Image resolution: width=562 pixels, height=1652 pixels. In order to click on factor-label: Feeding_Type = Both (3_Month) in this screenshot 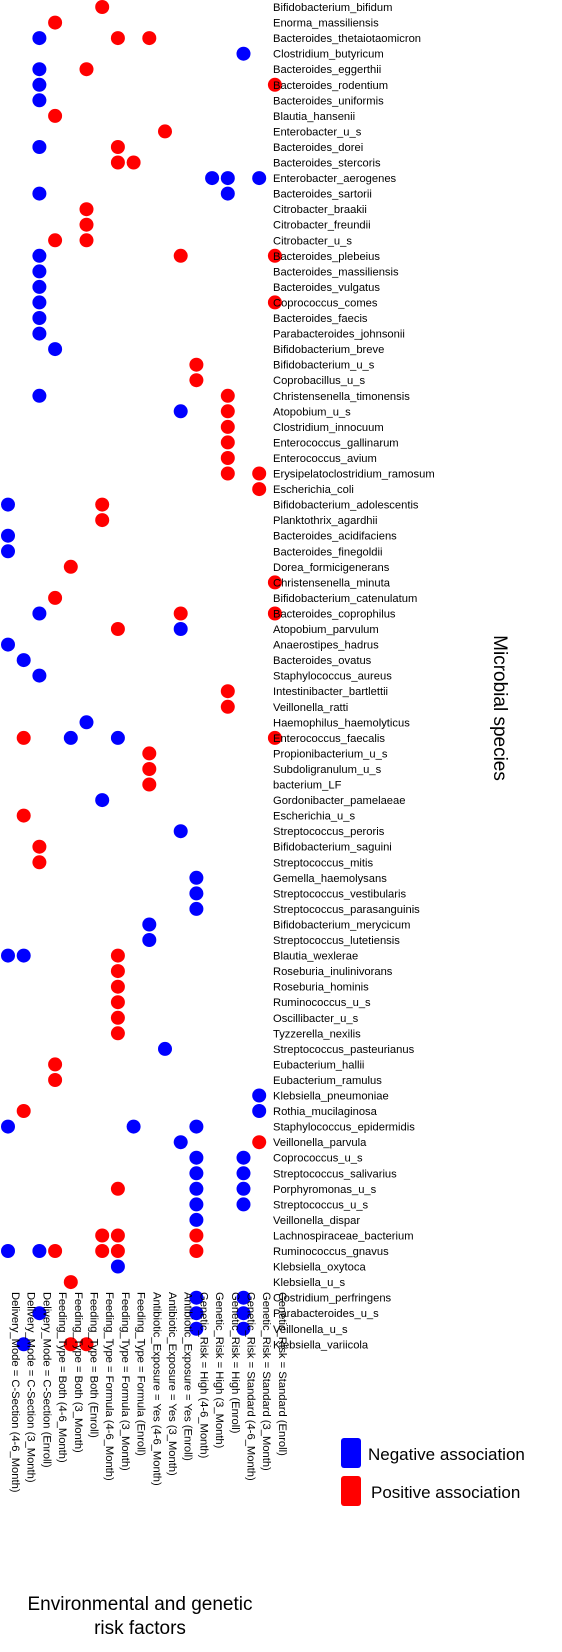, I will do `click(78, 1372)`.